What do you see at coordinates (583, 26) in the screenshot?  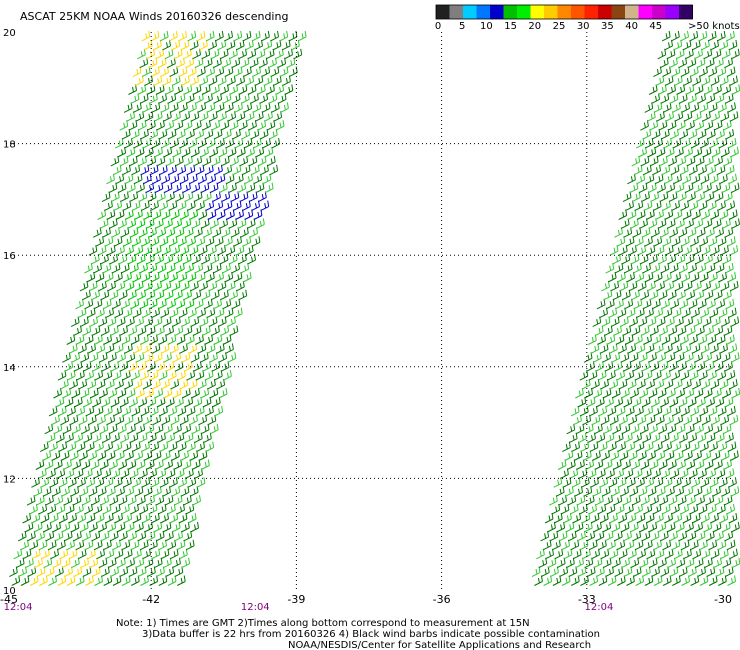 I see `colorbar-tick-label: 30` at bounding box center [583, 26].